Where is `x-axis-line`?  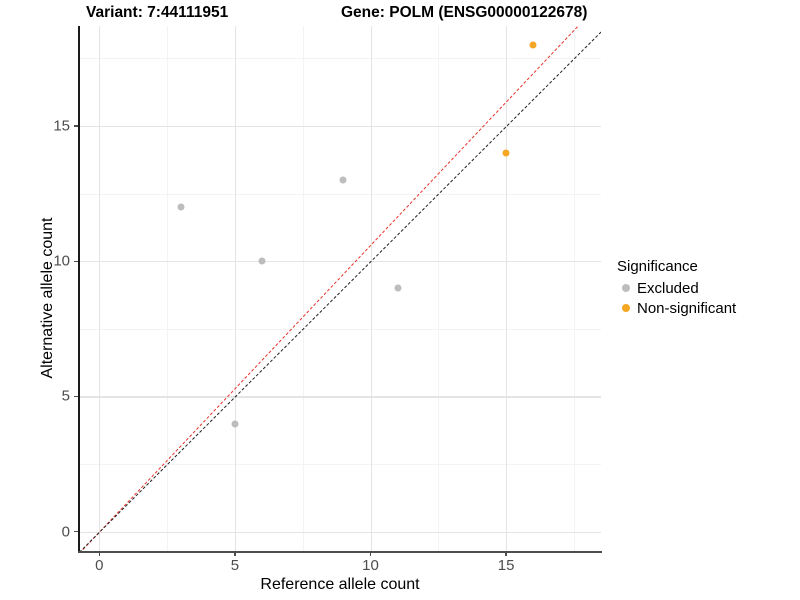 x-axis-line is located at coordinates (340, 552).